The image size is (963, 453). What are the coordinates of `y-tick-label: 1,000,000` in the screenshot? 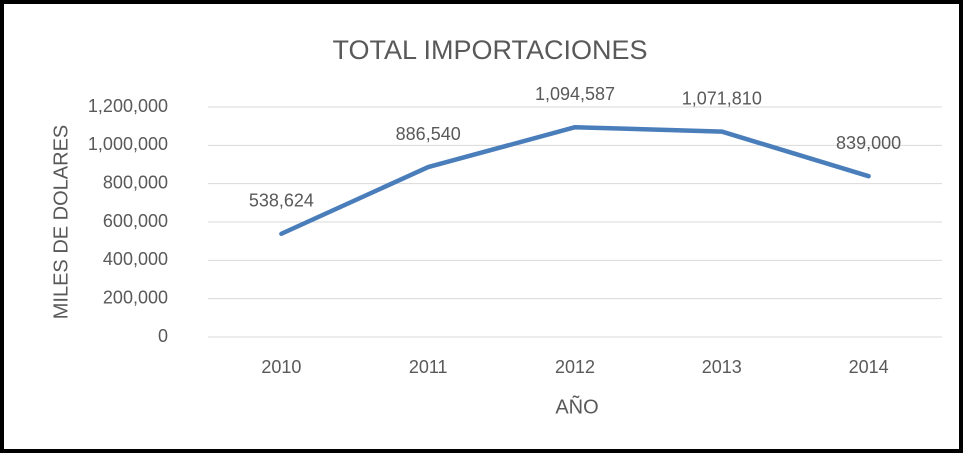 It's located at (128, 144).